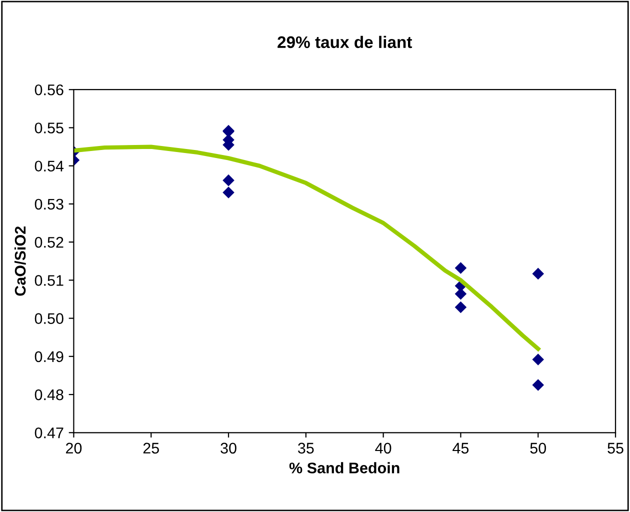  I want to click on y-tick-label: 0.48, so click(49, 394).